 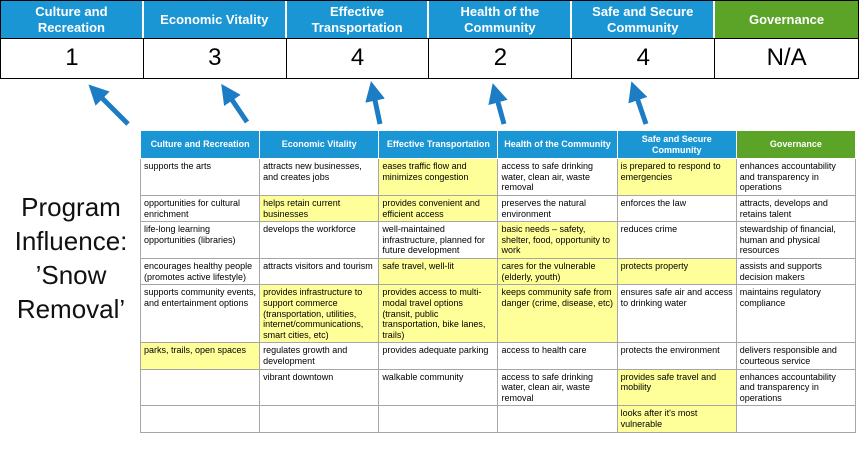 I want to click on scoreboard-header-4: Safe and Secure Community, so click(x=644, y=19).